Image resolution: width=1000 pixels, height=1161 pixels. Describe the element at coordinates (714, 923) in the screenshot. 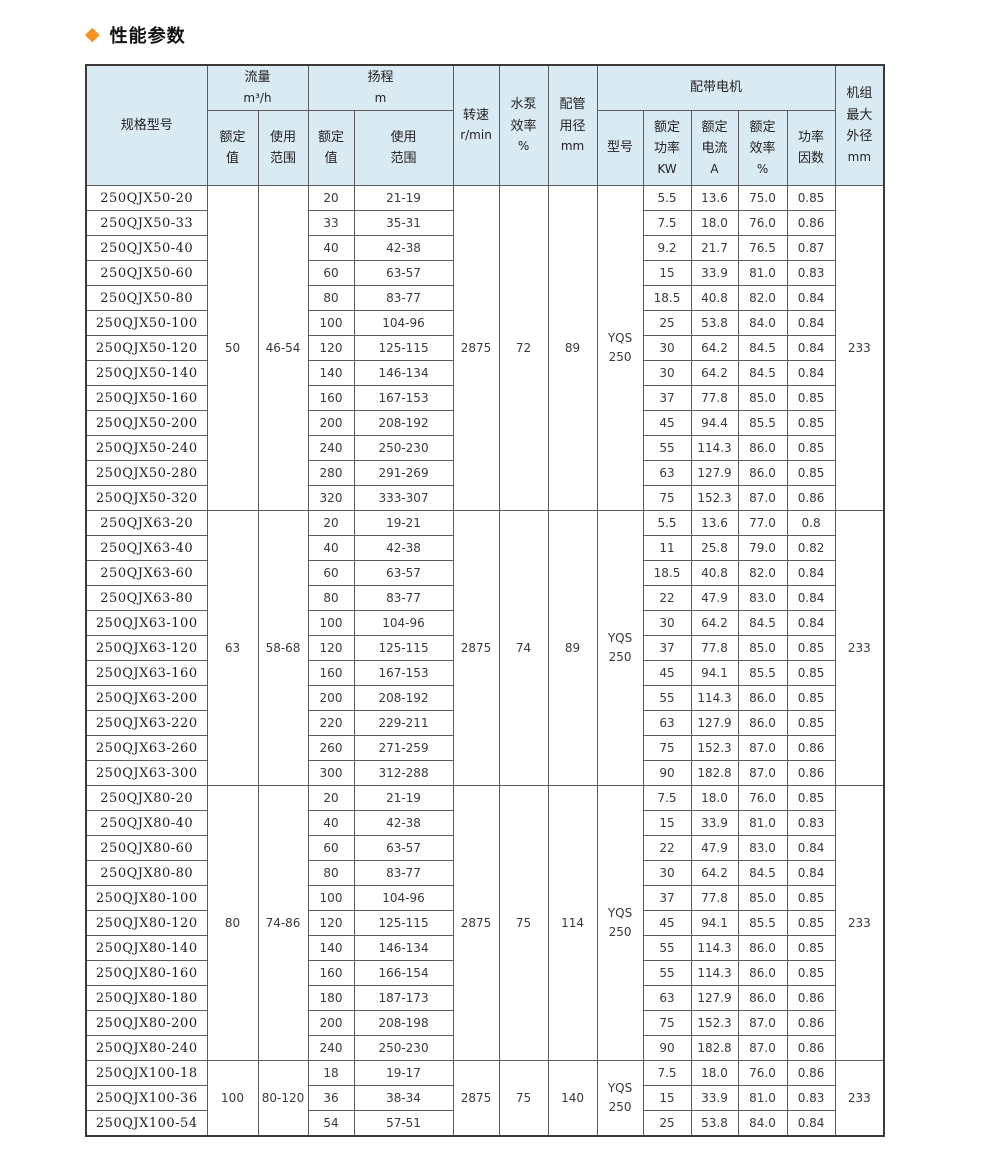

I see `motor-current-cell: 94.1` at that location.